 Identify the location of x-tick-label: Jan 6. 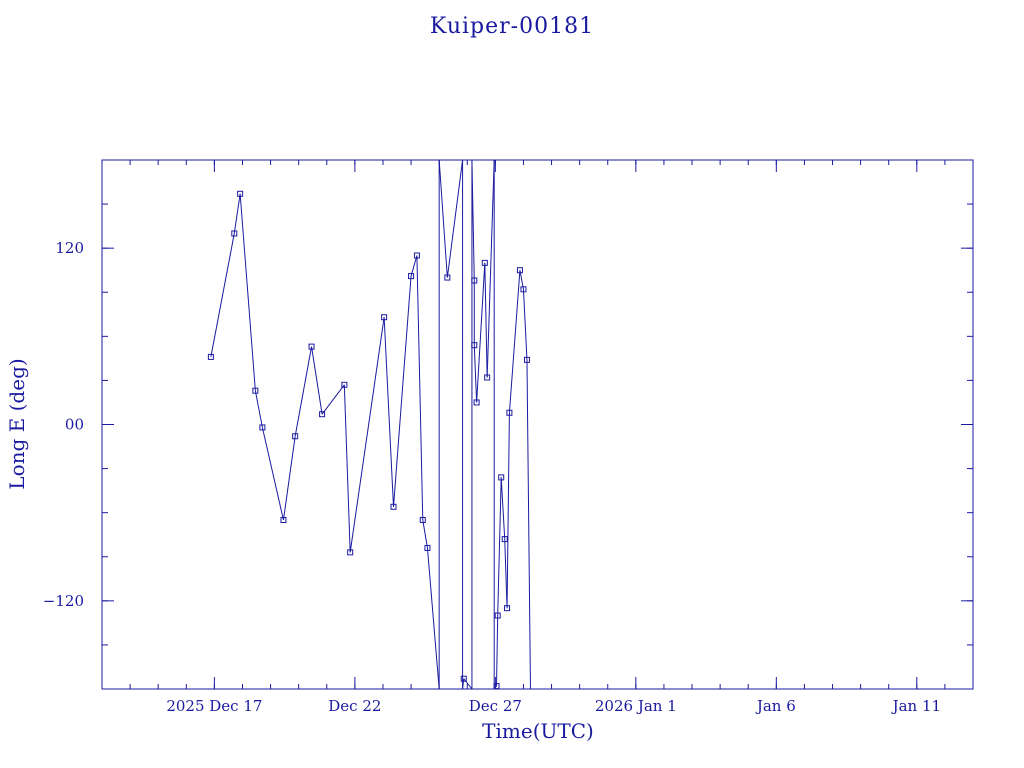
(775, 706).